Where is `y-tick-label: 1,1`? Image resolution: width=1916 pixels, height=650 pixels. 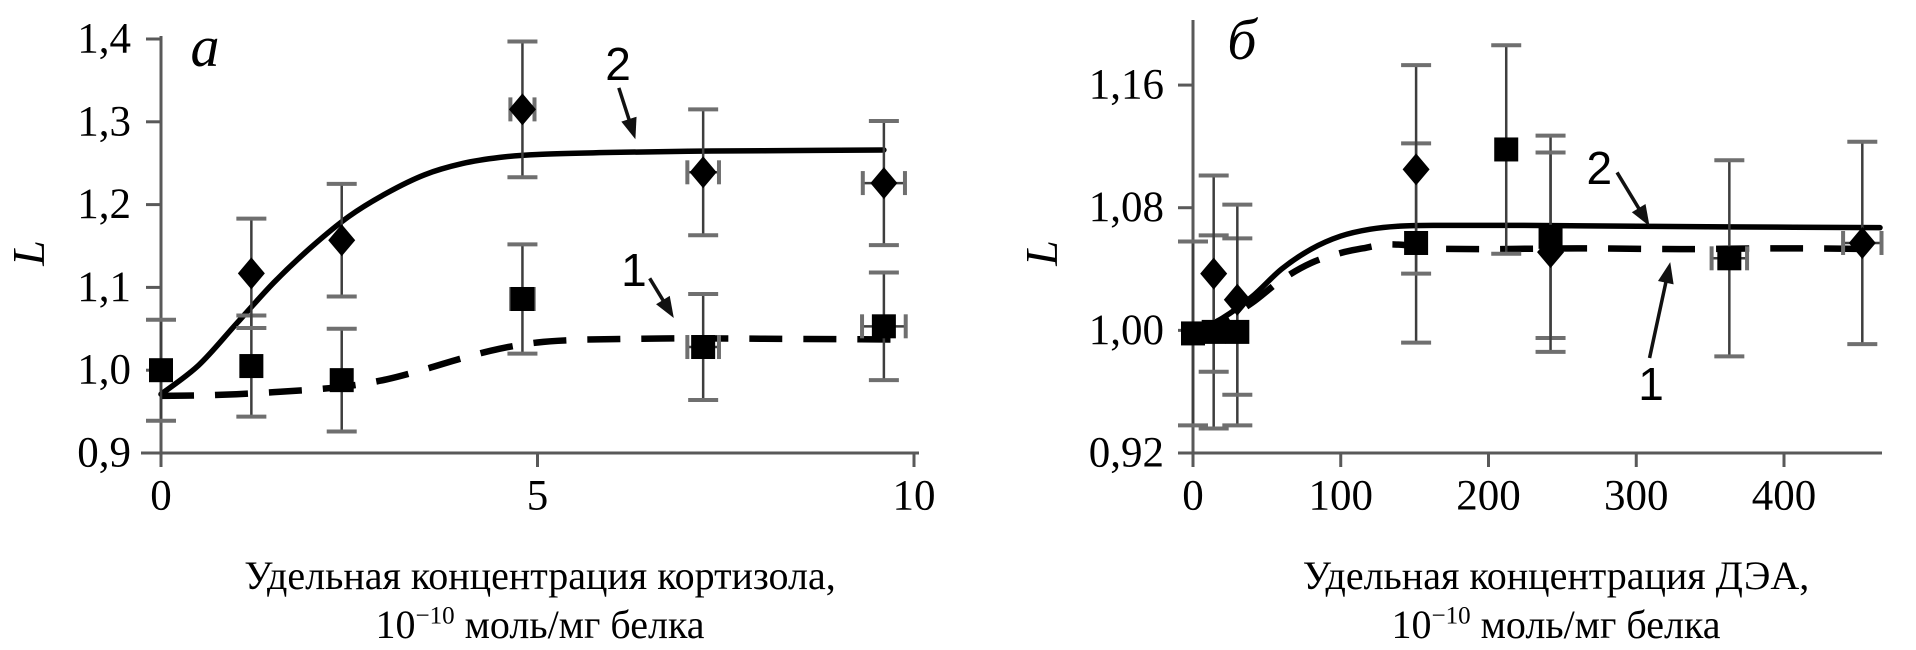
y-tick-label: 1,1 is located at coordinates (104, 287).